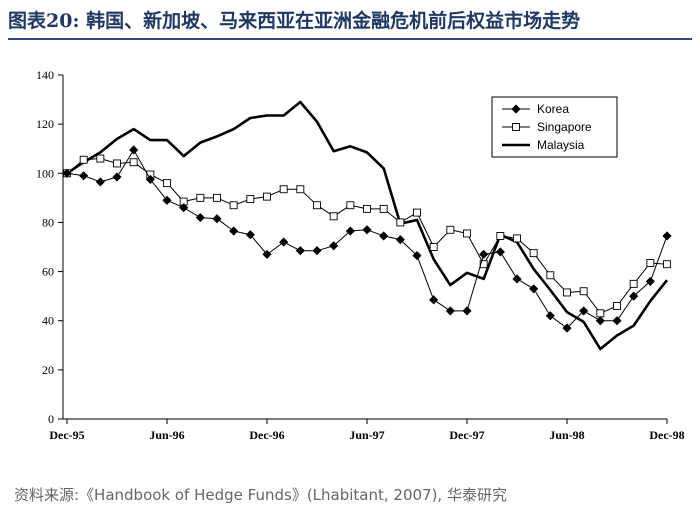 Image resolution: width=700 pixels, height=516 pixels. I want to click on x-tick-label: Jun-98, so click(566, 435).